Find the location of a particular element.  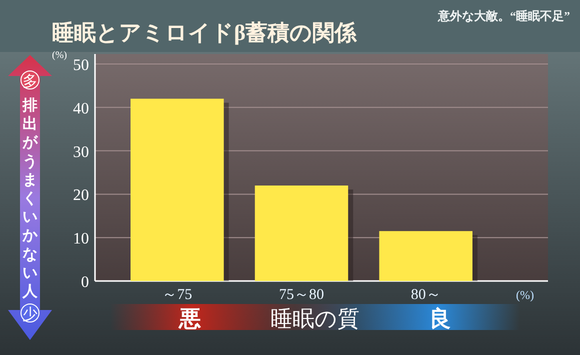

x-tick-label: 75～80 is located at coordinates (301, 295).